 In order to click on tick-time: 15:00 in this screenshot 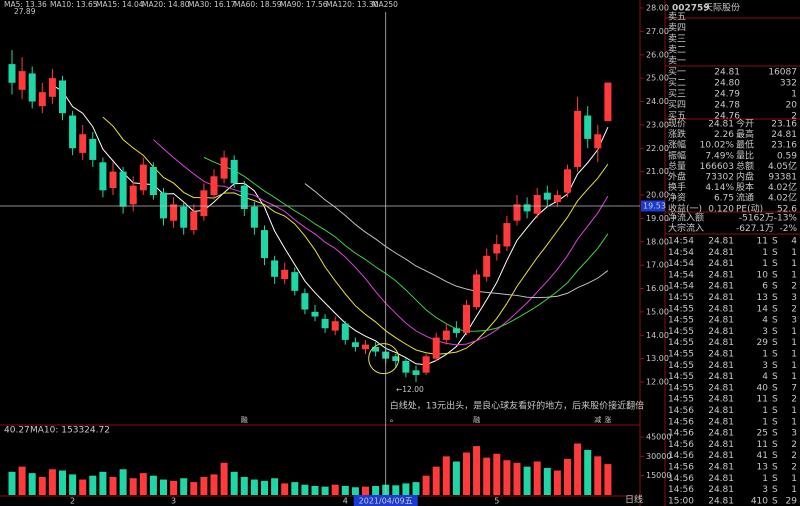, I will do `click(681, 501)`.